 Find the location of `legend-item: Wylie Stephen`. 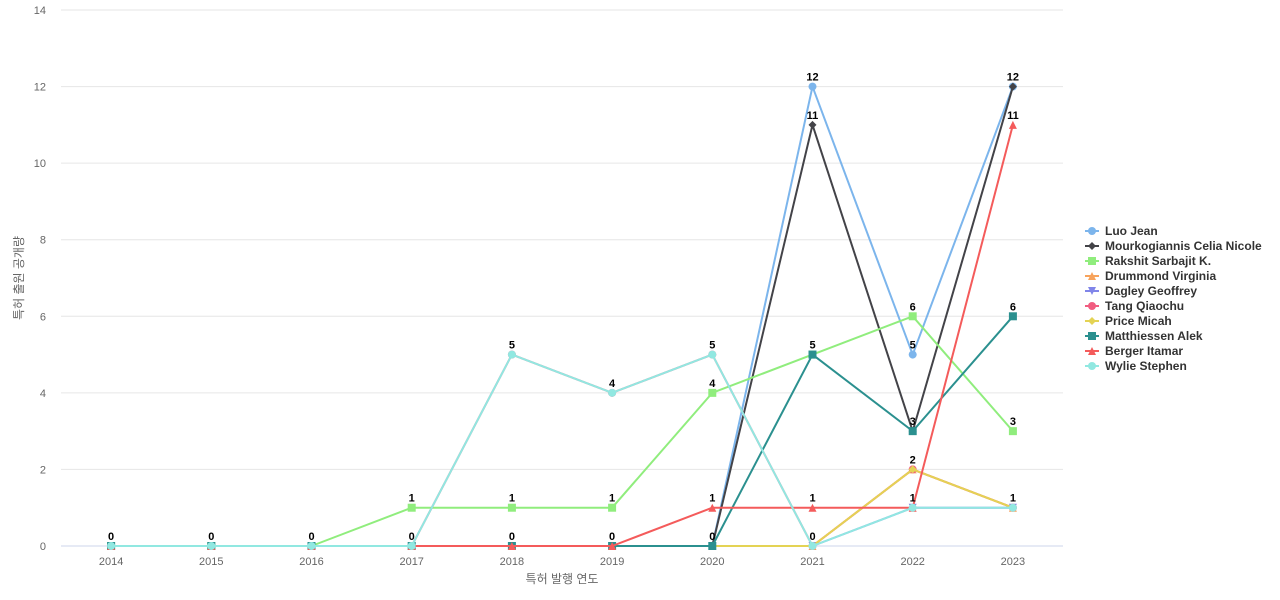

legend-item: Wylie Stephen is located at coordinates (1136, 366).